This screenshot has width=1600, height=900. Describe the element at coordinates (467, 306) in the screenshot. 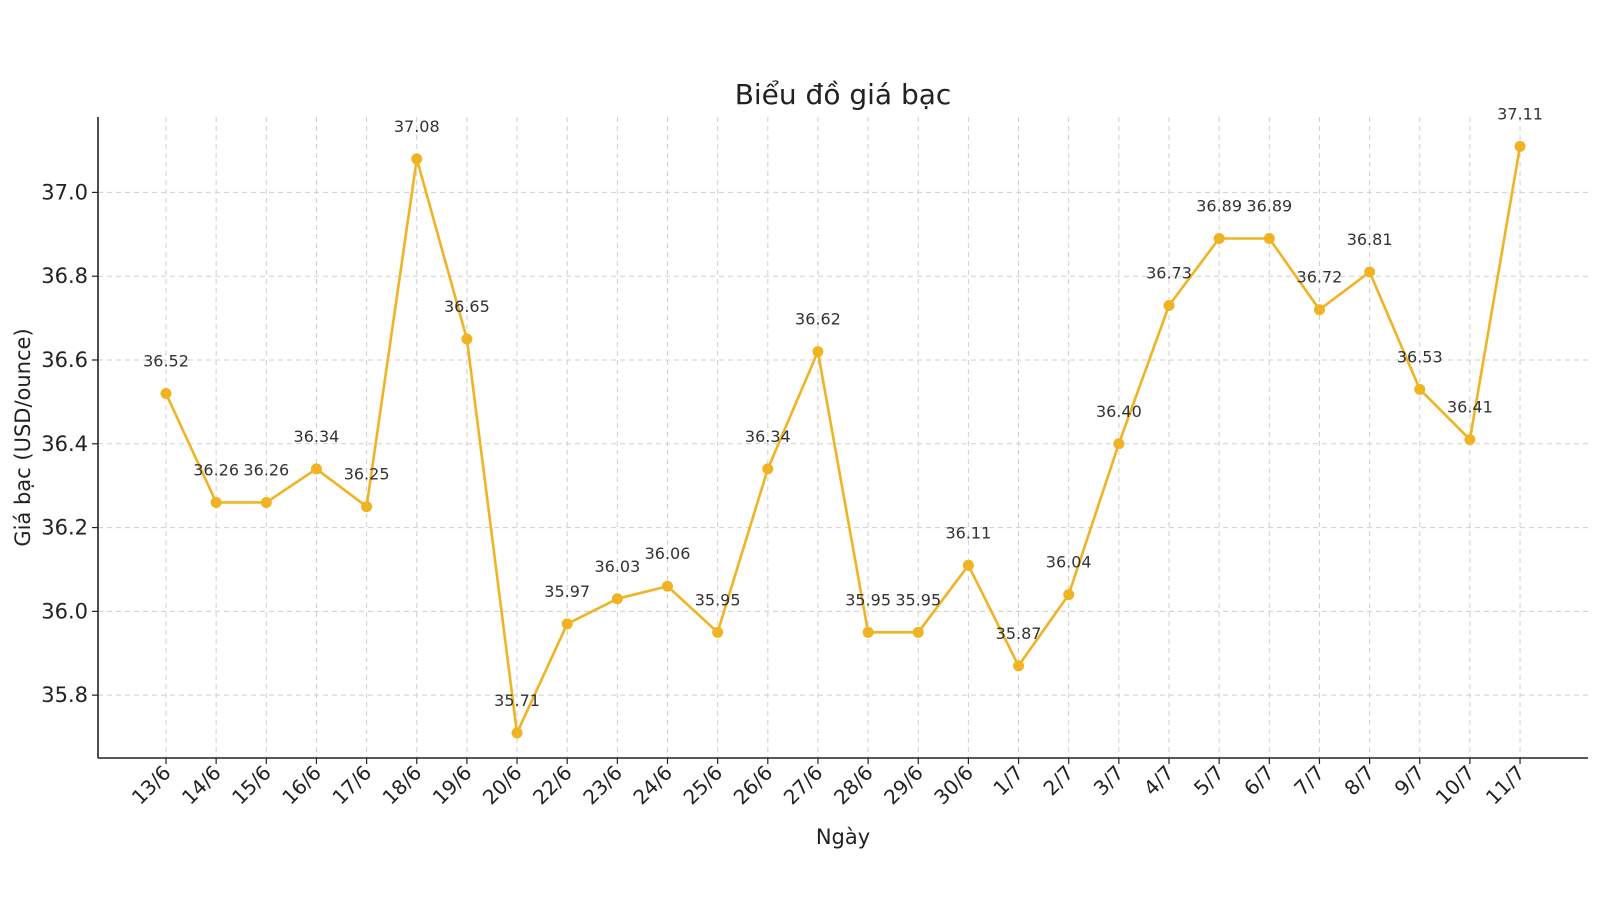

I see `data-label: 36.65` at that location.